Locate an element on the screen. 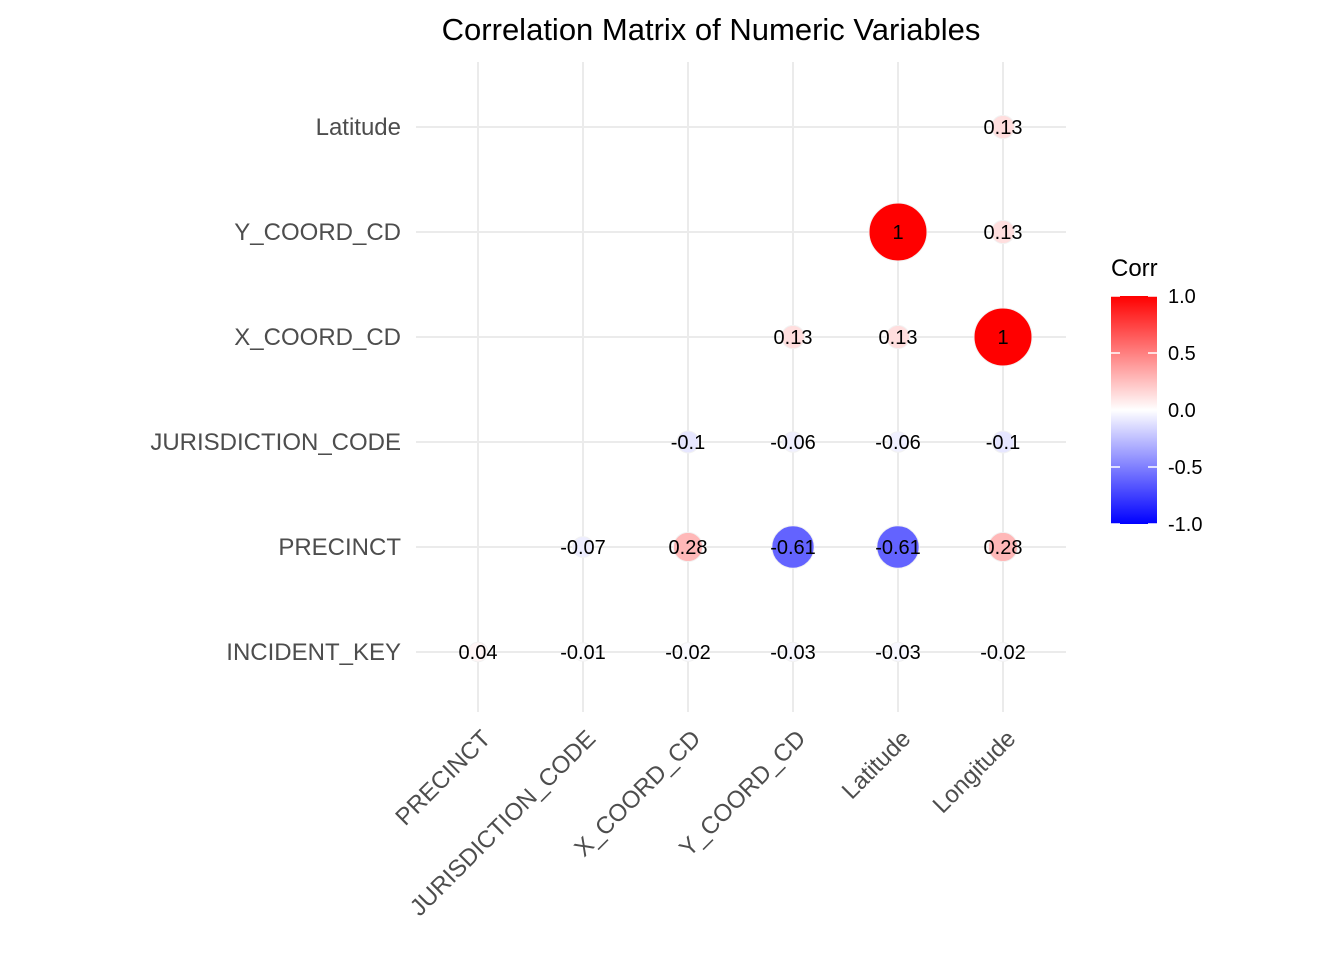 Image resolution: width=1344 pixels, height=960 pixels. corr-value-label: -0.07 is located at coordinates (583, 548).